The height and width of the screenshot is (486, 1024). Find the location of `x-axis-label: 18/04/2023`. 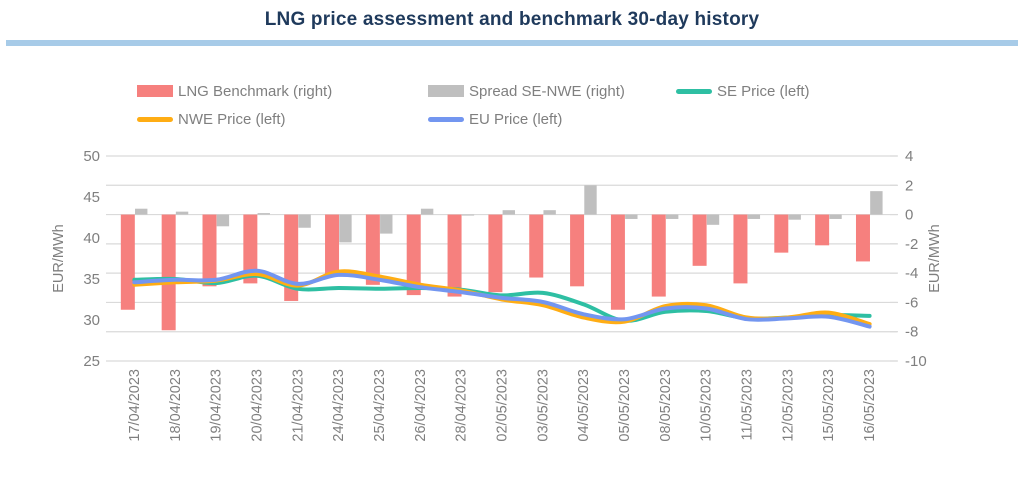

x-axis-label: 18/04/2023 is located at coordinates (176, 405).